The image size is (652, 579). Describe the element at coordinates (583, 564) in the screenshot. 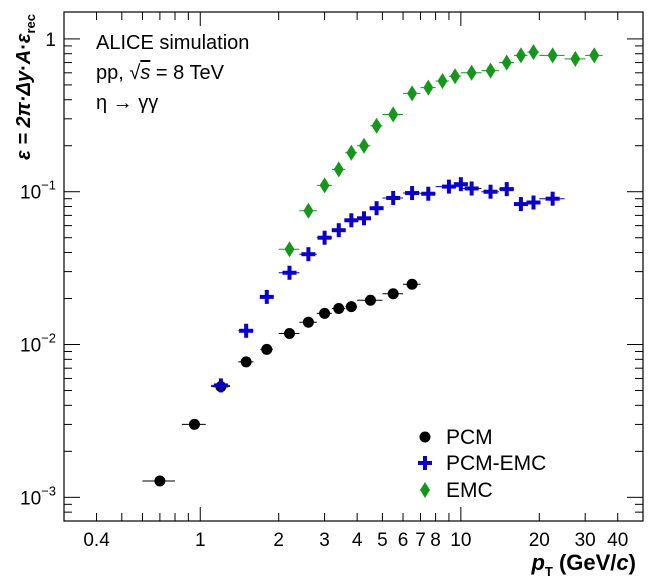

I see `x-axis-title: pT (GeV/c)` at that location.